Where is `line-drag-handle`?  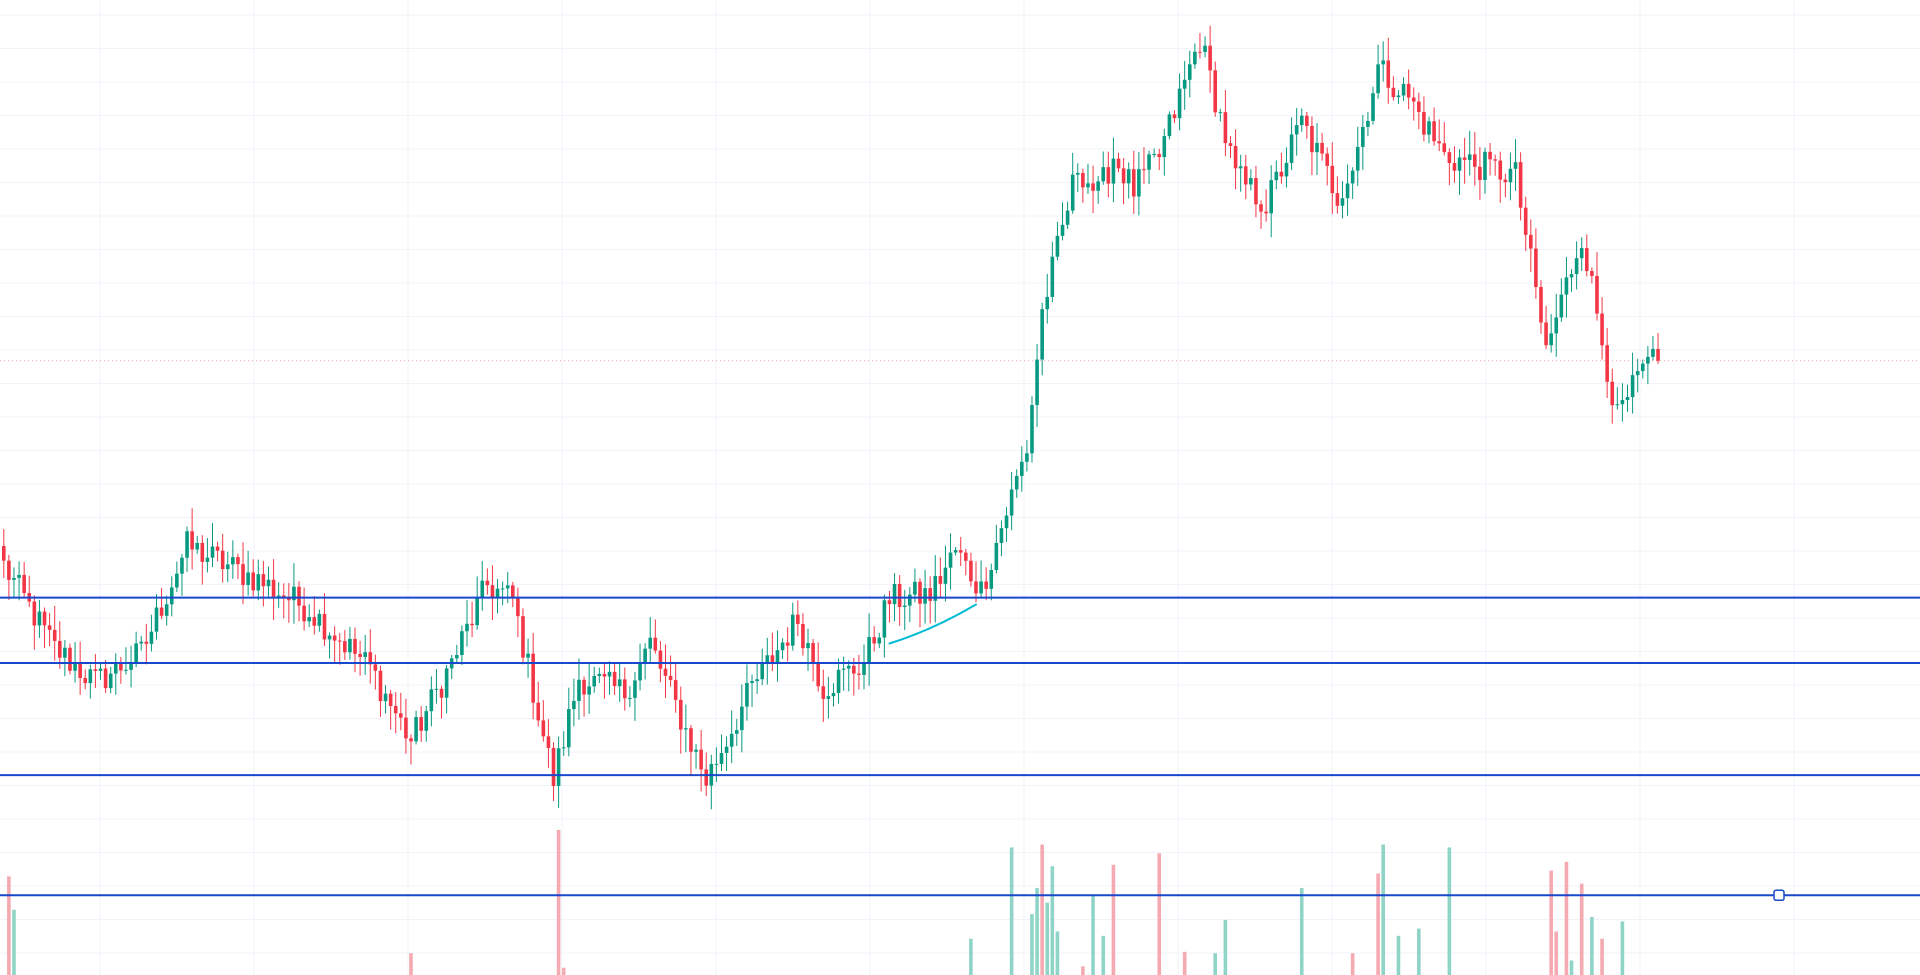
line-drag-handle is located at coordinates (1779, 895).